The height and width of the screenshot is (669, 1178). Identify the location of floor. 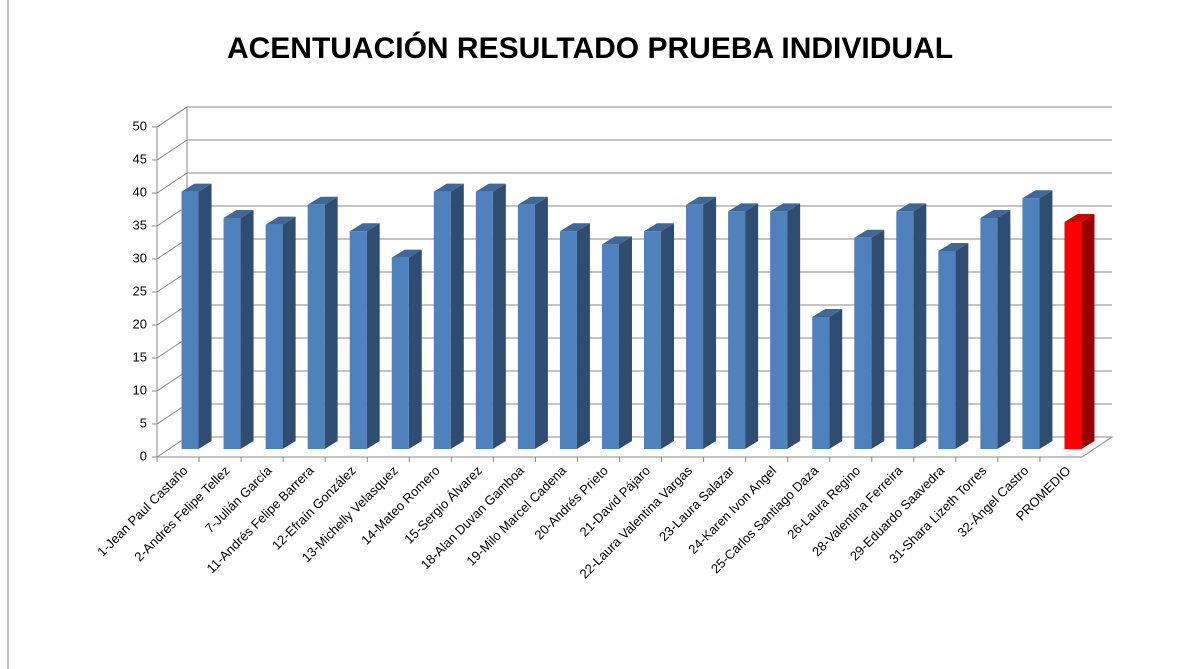
(635, 447).